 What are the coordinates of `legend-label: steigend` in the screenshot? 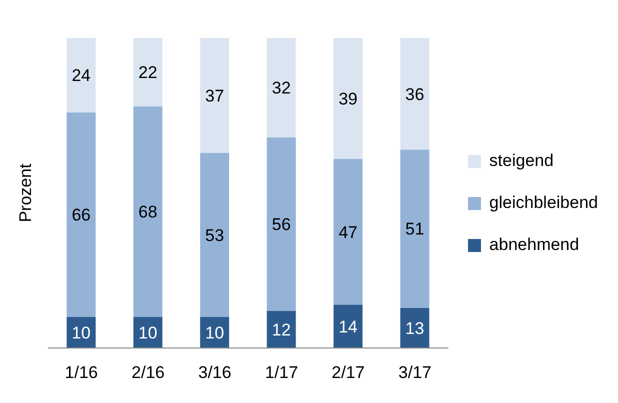 It's located at (521, 161).